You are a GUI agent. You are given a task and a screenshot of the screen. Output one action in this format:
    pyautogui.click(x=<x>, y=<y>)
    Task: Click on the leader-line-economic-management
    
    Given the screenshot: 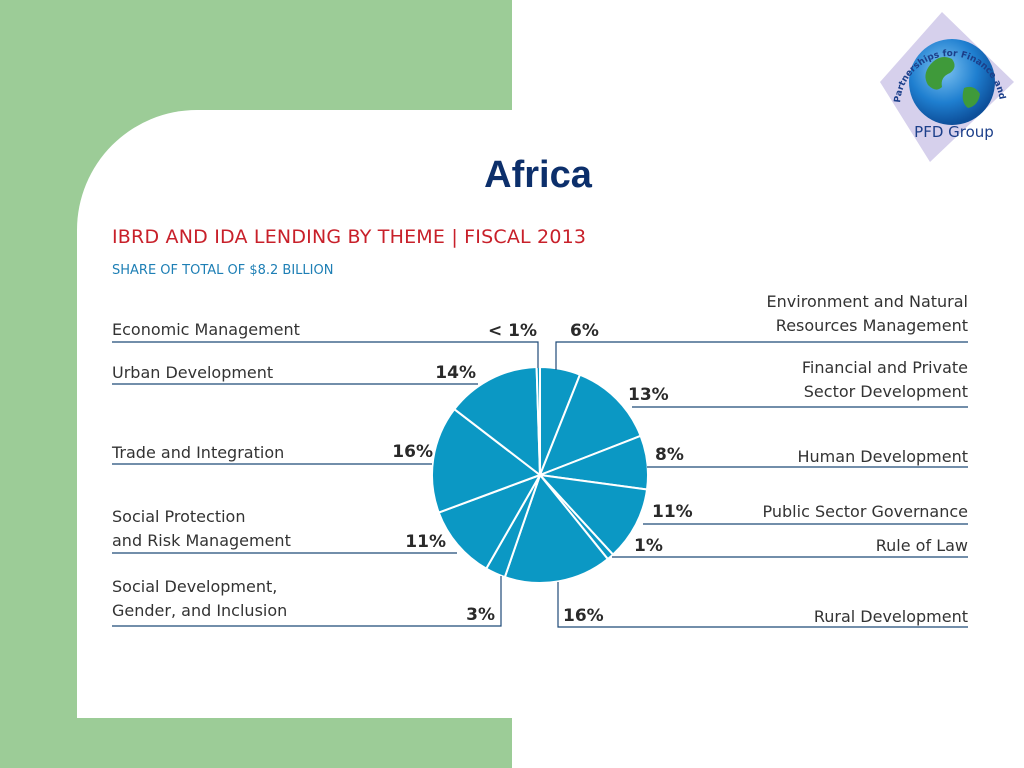 What is the action you would take?
    pyautogui.click(x=325, y=354)
    